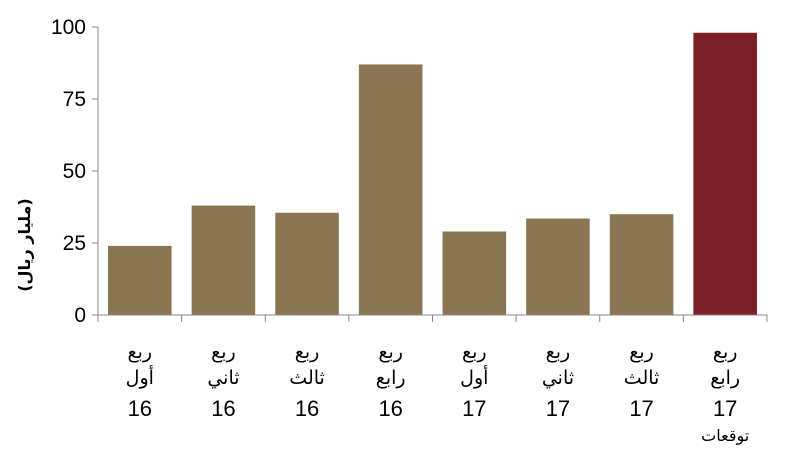 Image resolution: width=787 pixels, height=450 pixels. I want to click on x-tick-label-note: توقعات, so click(725, 436).